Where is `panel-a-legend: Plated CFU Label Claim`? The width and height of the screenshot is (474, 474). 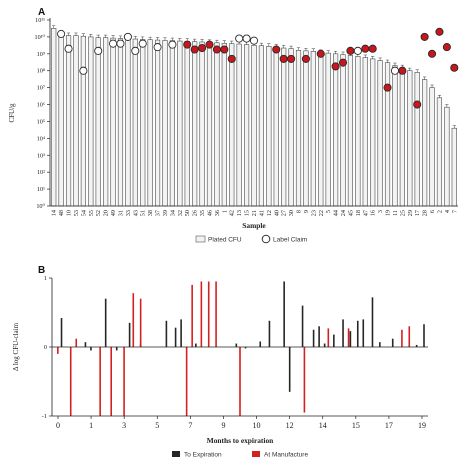 panel-a-legend: Plated CFU Label Claim is located at coordinates (251, 239).